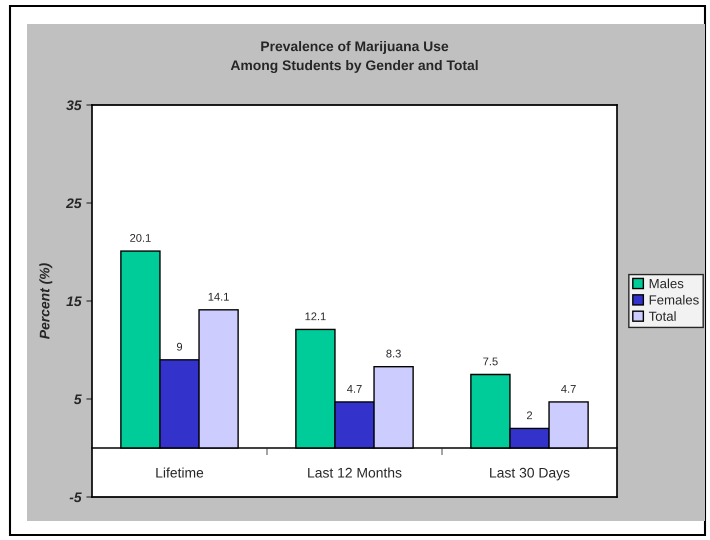 The width and height of the screenshot is (710, 540). Describe the element at coordinates (179, 346) in the screenshot. I see `data-label: 9` at that location.